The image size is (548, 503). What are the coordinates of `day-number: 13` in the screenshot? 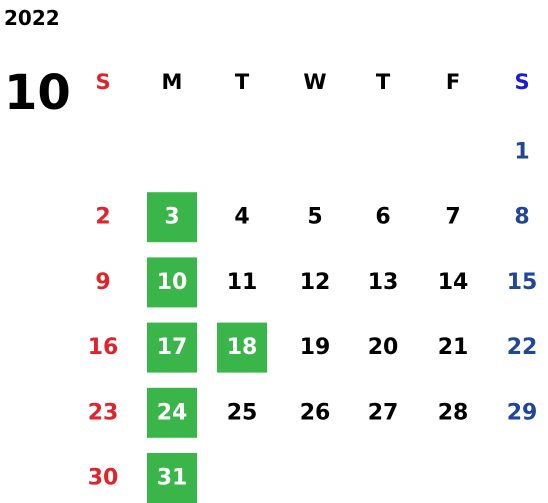 It's located at (383, 282).